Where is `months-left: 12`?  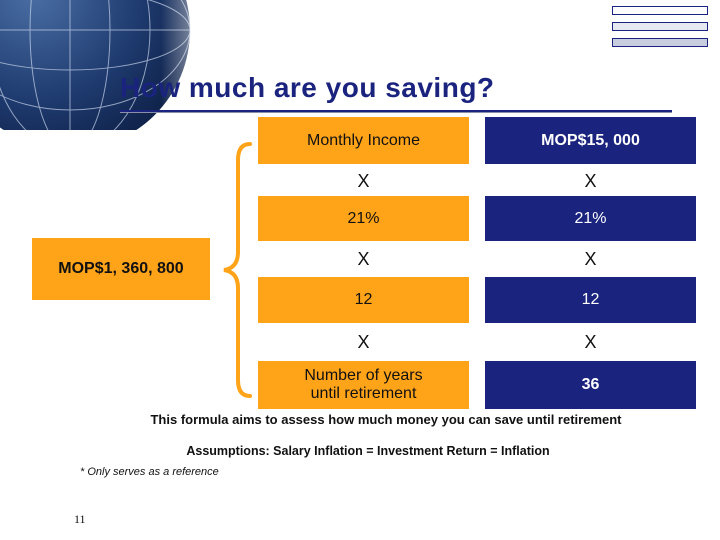 months-left: 12 is located at coordinates (363, 300).